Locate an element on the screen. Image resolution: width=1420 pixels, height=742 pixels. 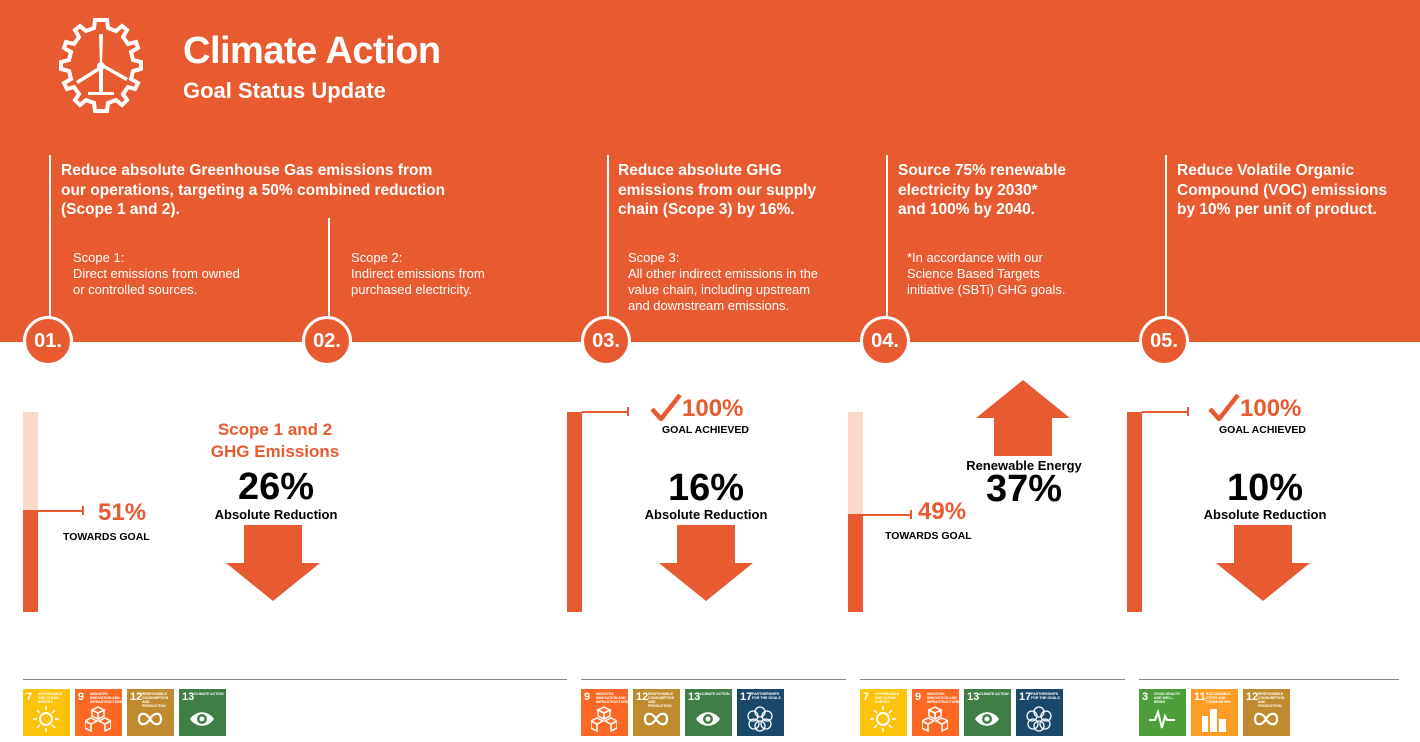
goal-3-progress-fill is located at coordinates (574, 512).